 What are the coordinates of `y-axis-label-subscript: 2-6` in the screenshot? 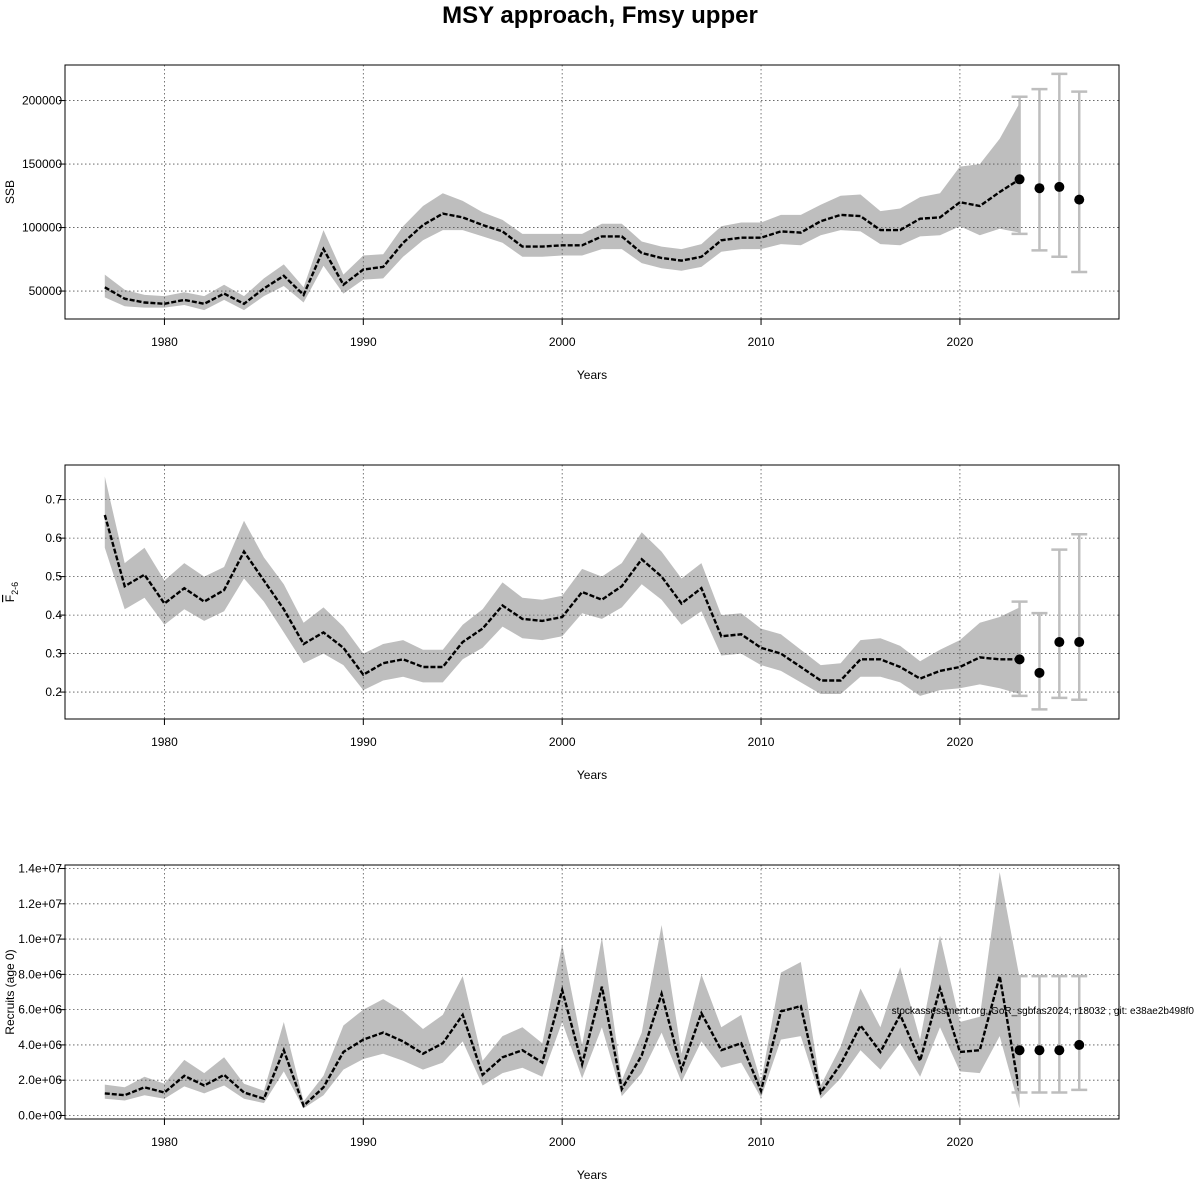 It's located at (15, 588).